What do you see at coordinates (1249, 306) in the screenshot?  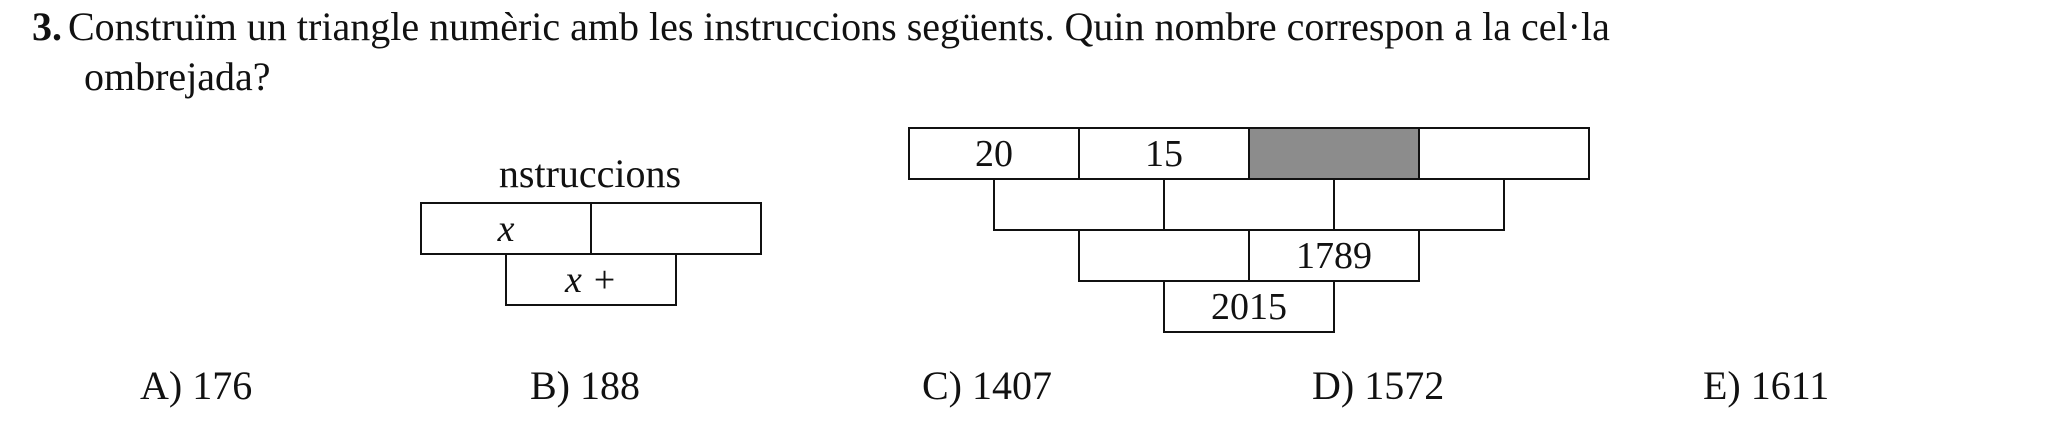 I see `triangle-cell-r4-c1: 2015` at bounding box center [1249, 306].